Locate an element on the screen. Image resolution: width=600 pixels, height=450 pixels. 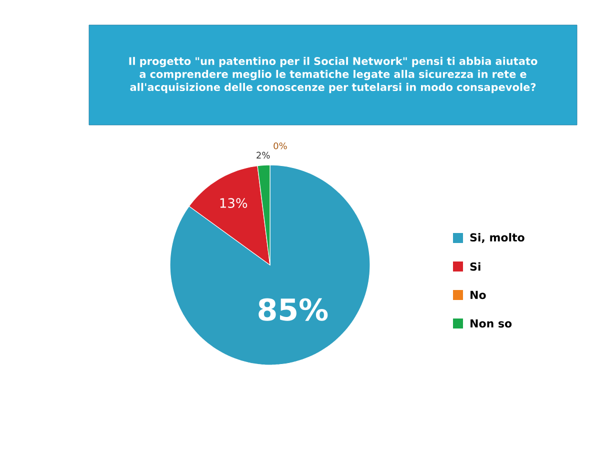
legend-label: Si, molto is located at coordinates (497, 238).